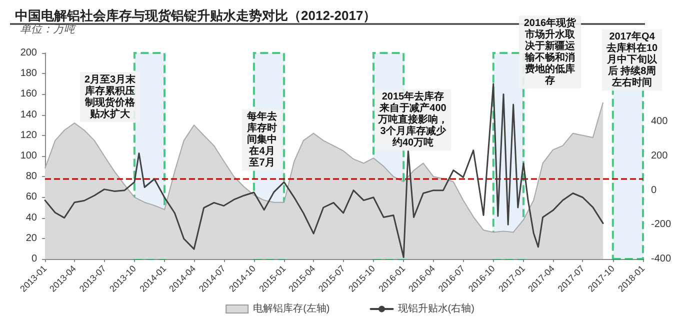 This screenshot has width=700, height=321. What do you see at coordinates (261, 139) in the screenshot?
I see `annotation: 每年去库存时间集中在4月至7月` at bounding box center [261, 139].